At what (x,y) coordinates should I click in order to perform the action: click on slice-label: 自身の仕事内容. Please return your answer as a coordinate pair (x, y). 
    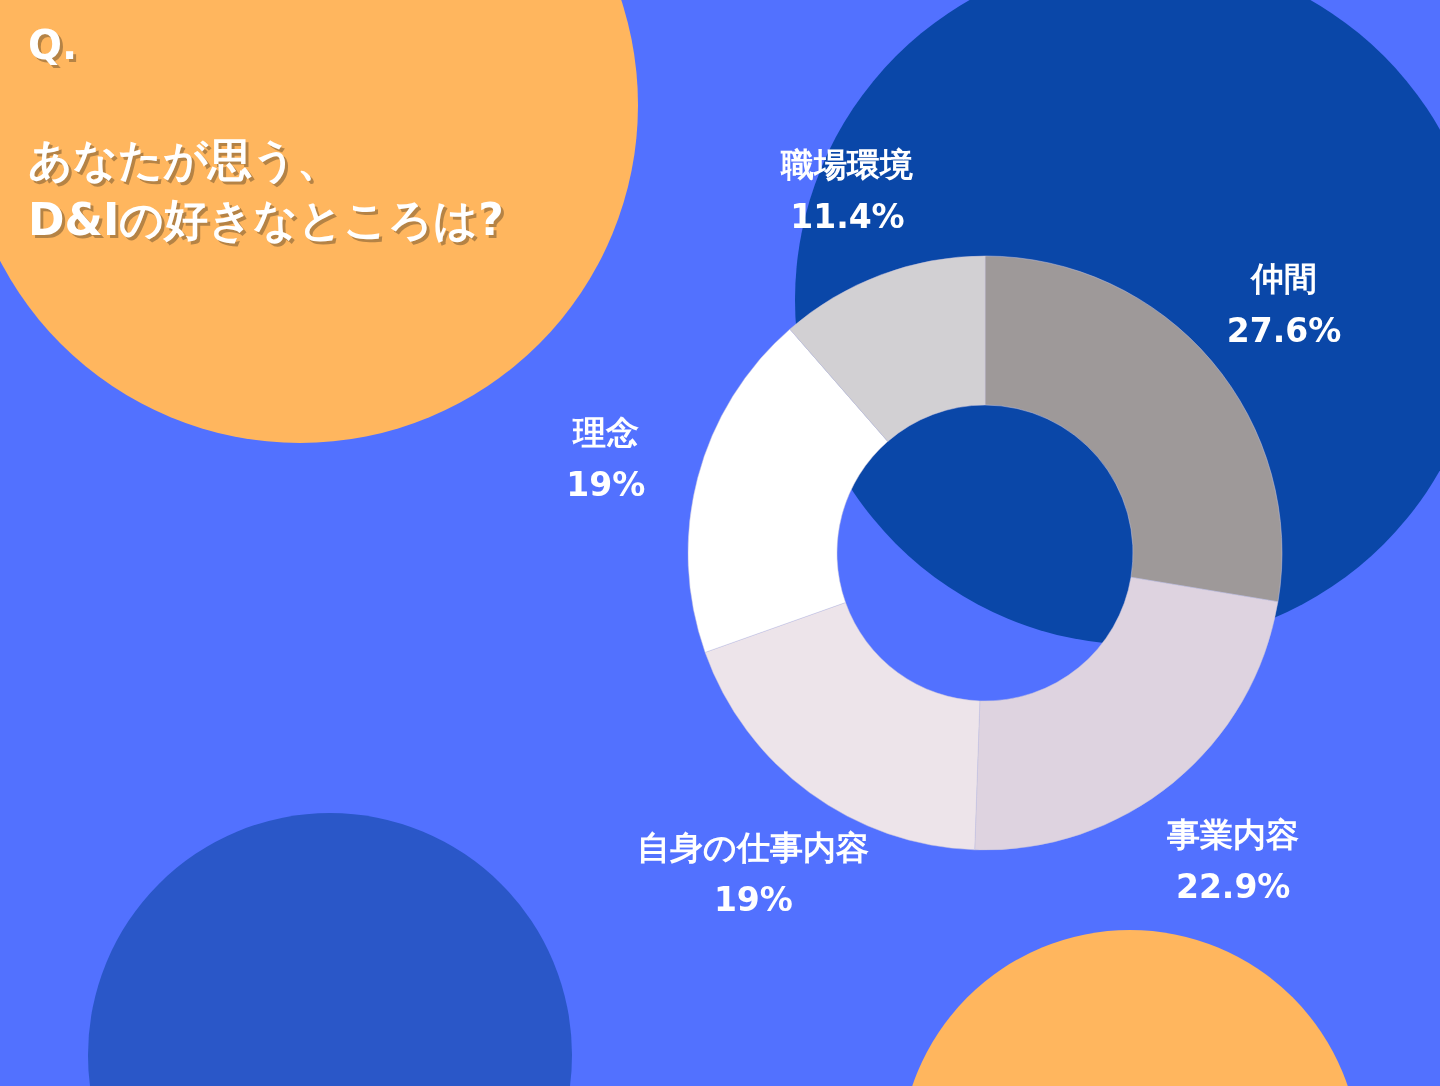
    Looking at the image, I should click on (753, 848).